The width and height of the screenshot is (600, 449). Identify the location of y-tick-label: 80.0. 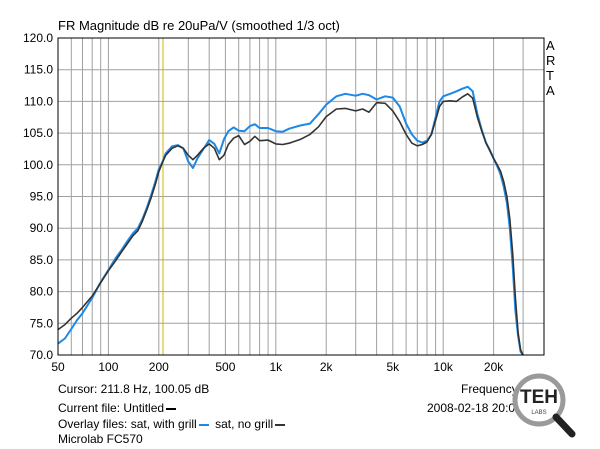
(42, 292).